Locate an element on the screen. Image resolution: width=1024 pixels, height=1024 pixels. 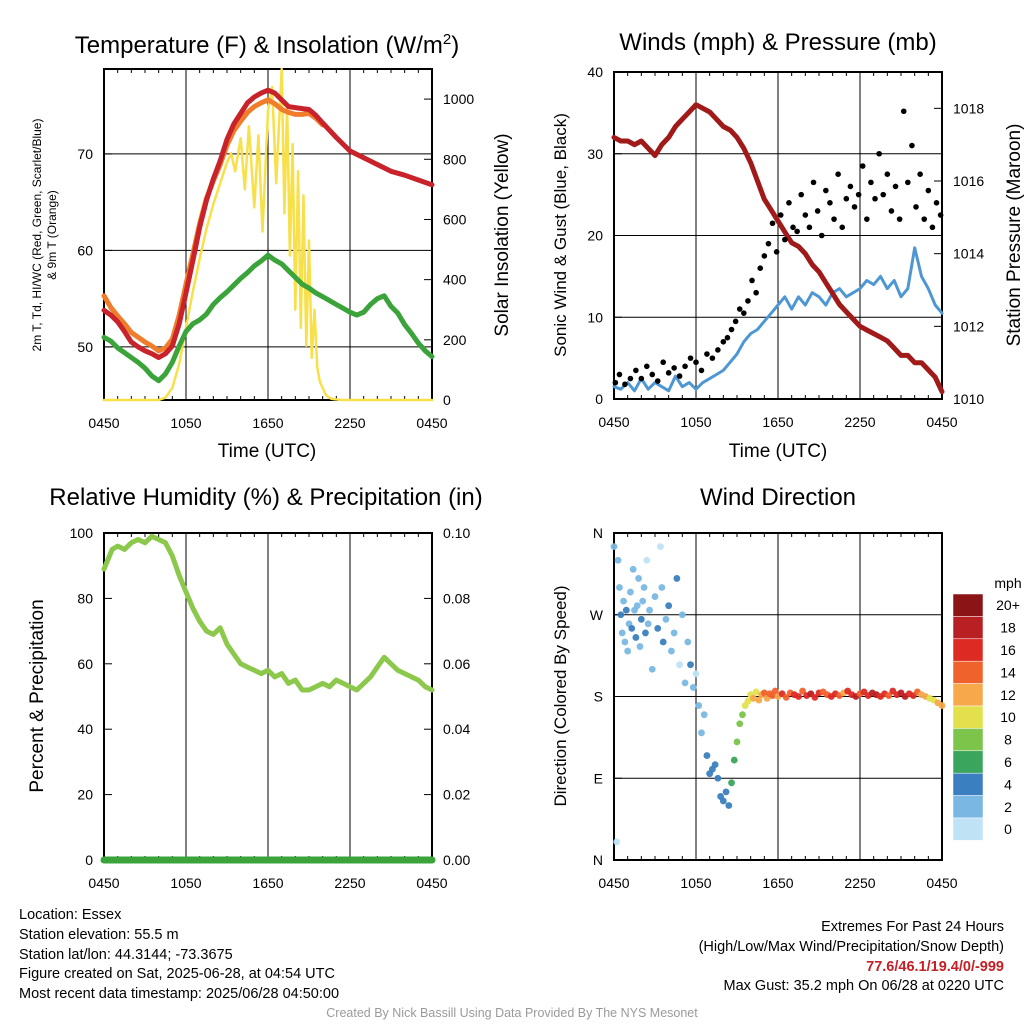
station-pressure-line is located at coordinates (778, 248).